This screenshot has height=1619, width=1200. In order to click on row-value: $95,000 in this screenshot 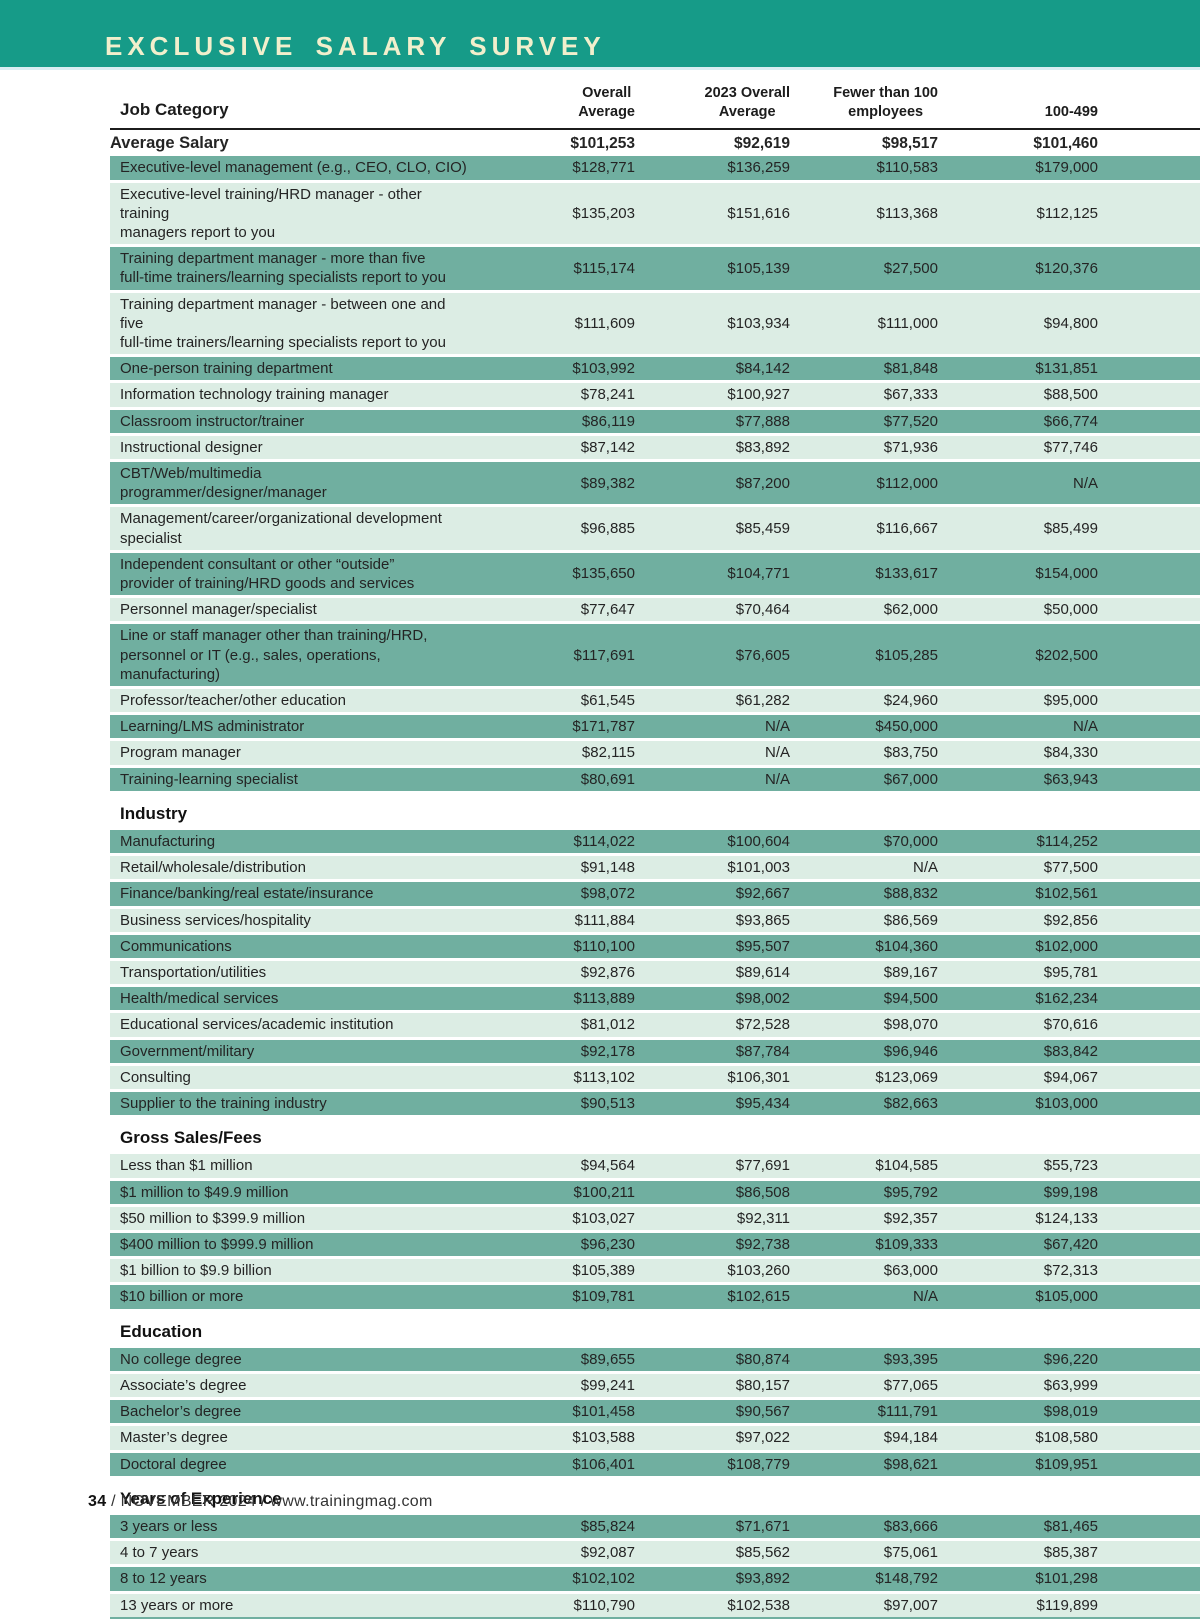, I will do `click(1018, 701)`.